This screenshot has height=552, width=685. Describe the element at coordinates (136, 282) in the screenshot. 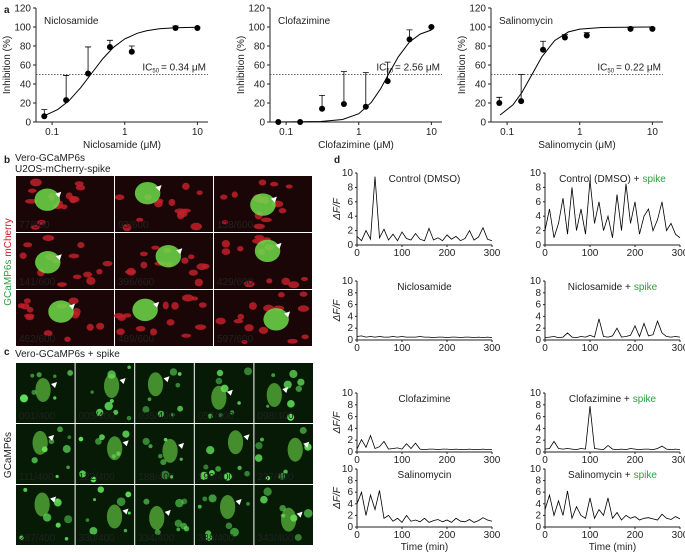

I see `frame-label: 396/600` at that location.